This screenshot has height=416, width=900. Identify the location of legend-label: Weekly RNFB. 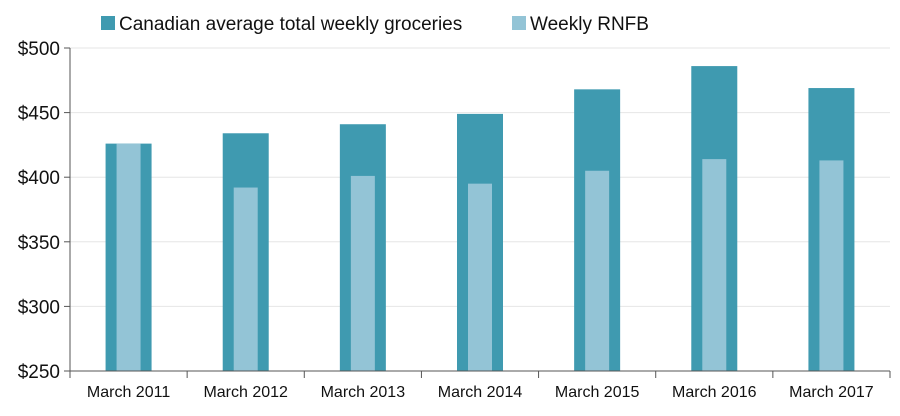
(589, 24).